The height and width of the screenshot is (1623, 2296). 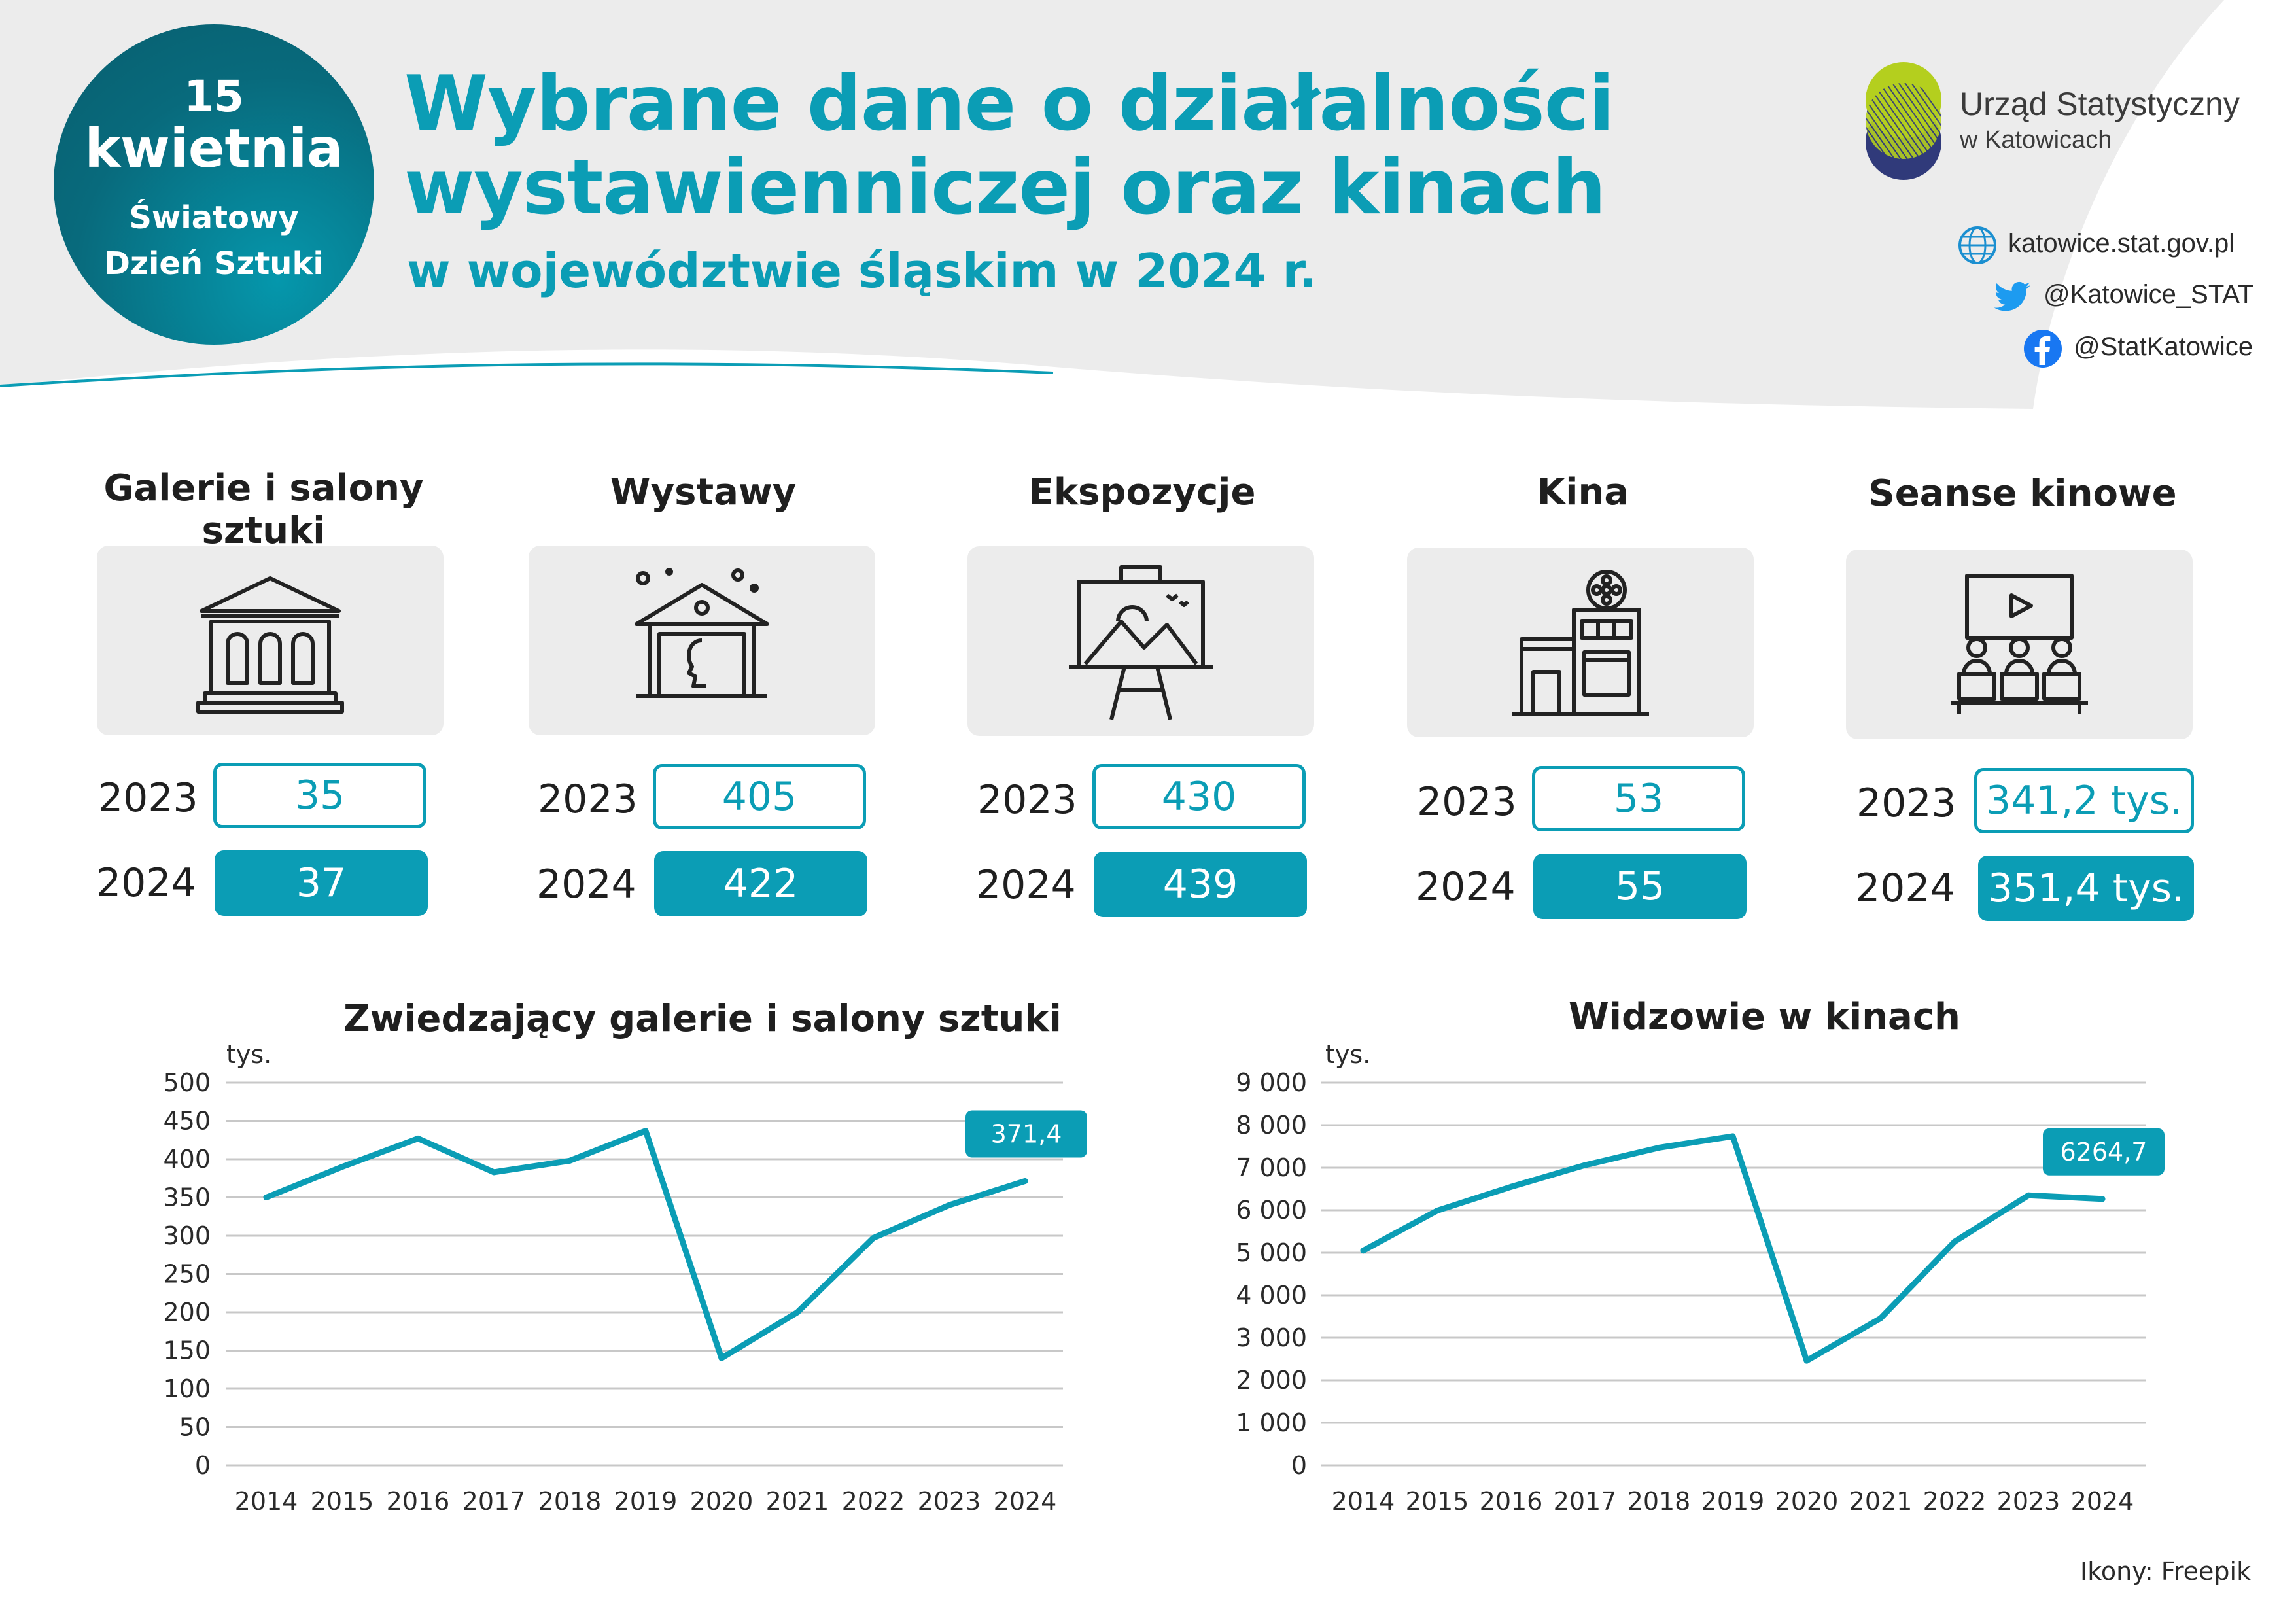 I want to click on date-badge: 15 kwietnia Światowy Dzień Sztuki, so click(x=214, y=184).